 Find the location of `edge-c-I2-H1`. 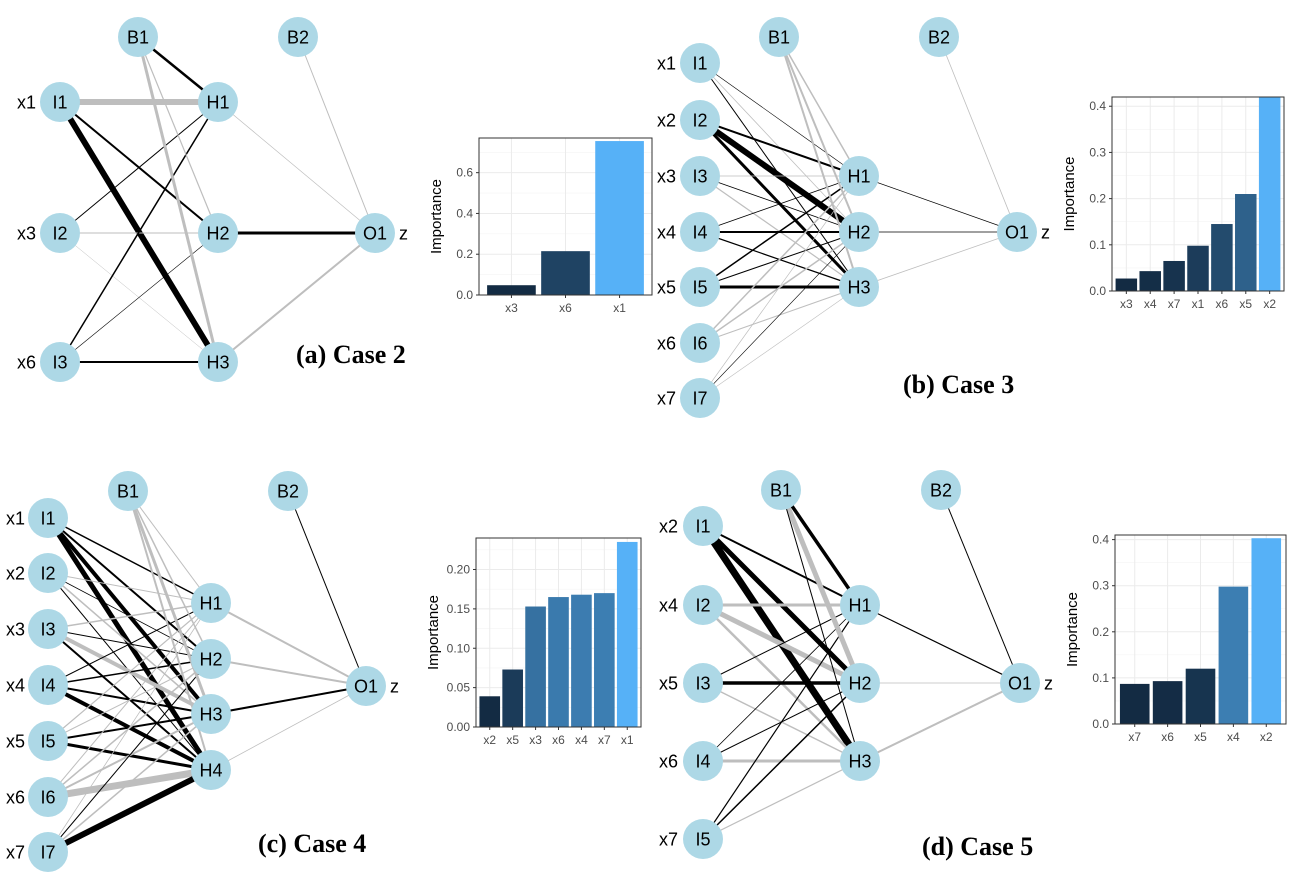

edge-c-I2-H1 is located at coordinates (129, 588).